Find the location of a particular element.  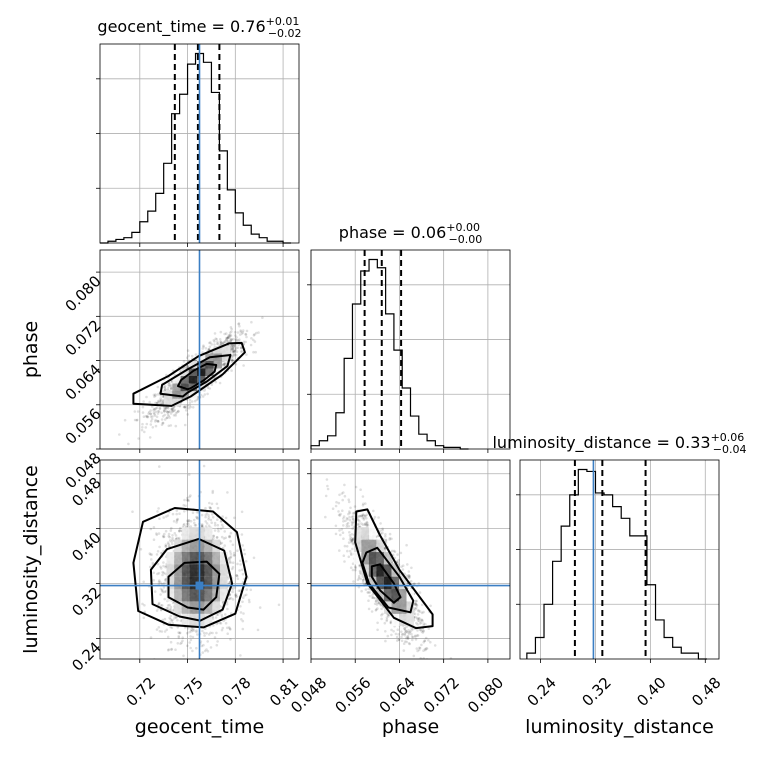

histogram-line is located at coordinates (616, 564).